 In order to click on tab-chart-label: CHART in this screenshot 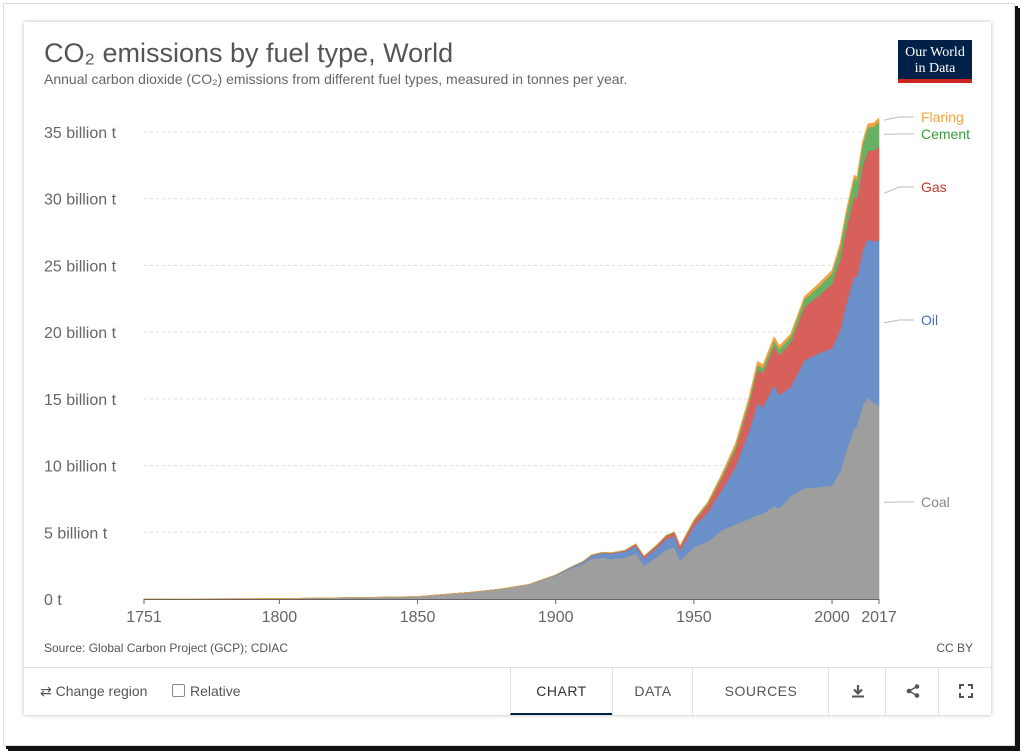, I will do `click(561, 691)`.